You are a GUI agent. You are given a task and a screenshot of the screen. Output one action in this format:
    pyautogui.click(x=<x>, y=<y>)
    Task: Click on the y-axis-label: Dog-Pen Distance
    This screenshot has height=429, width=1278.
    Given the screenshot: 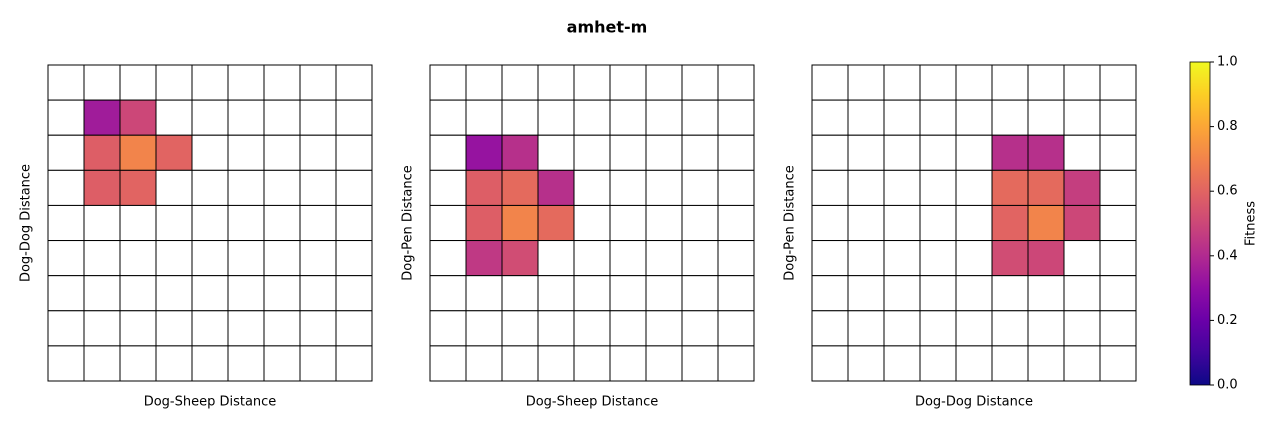 What is the action you would take?
    pyautogui.click(x=408, y=223)
    